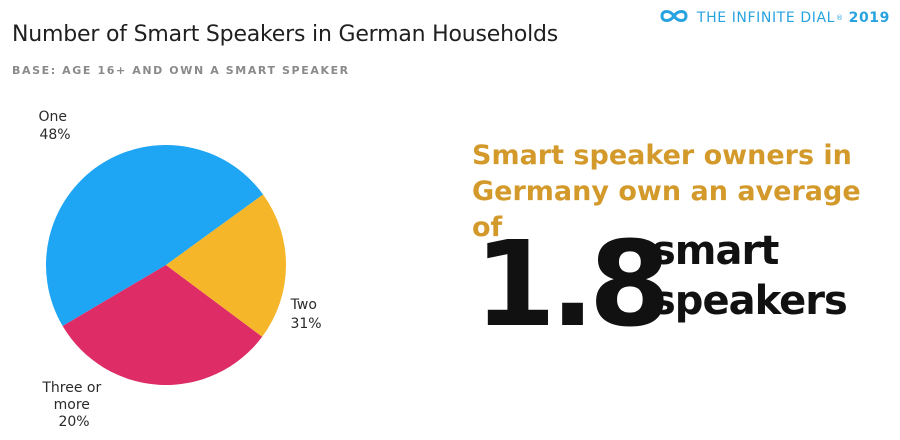 This screenshot has width=900, height=440. Describe the element at coordinates (226, 265) in the screenshot. I see `pie-slice-three` at that location.